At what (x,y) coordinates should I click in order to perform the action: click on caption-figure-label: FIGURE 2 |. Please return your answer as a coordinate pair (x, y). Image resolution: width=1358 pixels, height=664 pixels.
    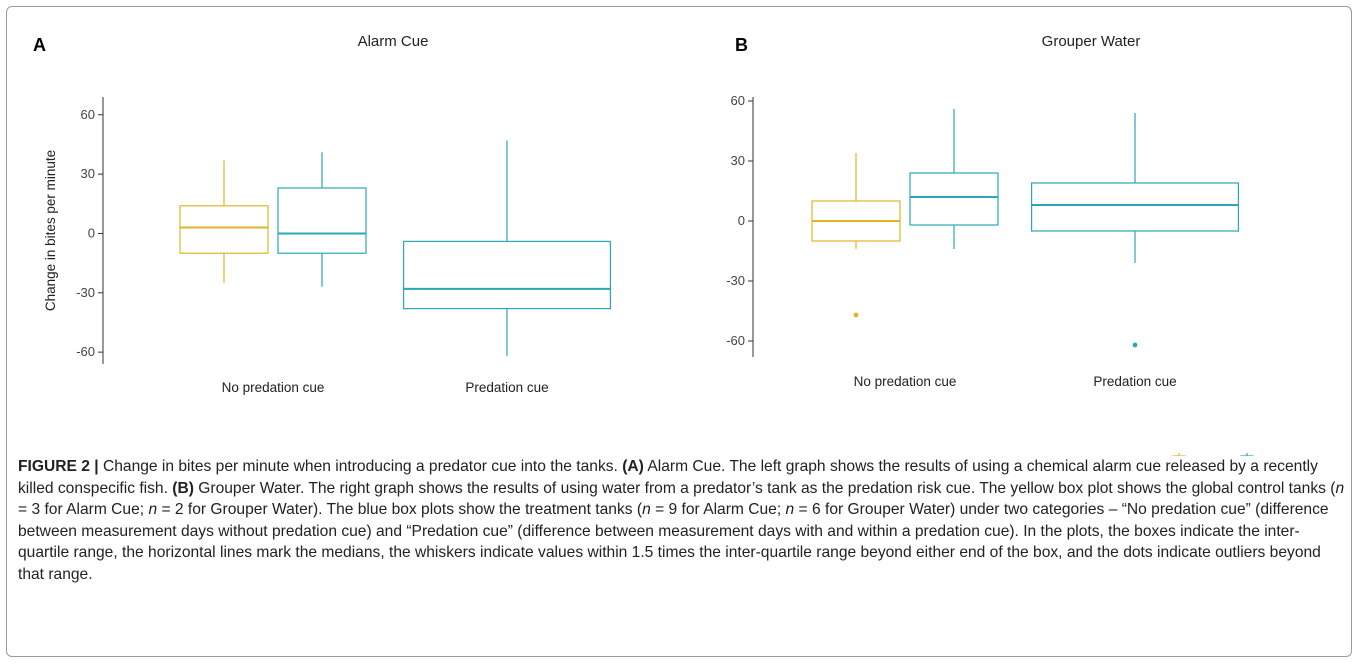
    Looking at the image, I should click on (58, 466).